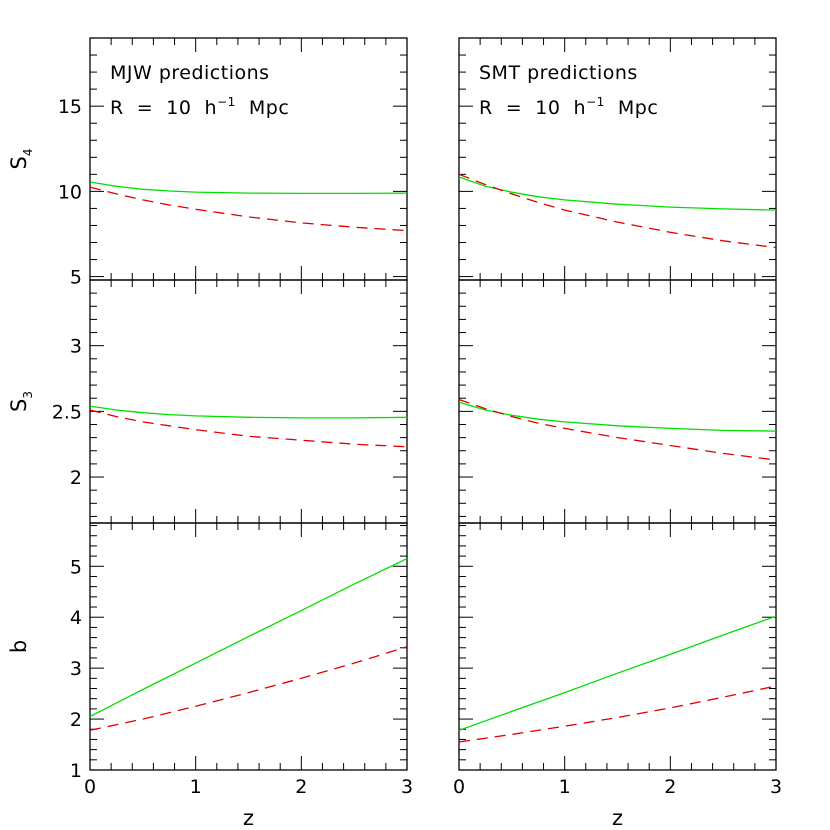  Describe the element at coordinates (248, 401) in the screenshot. I see `panel-frame-r1-c0` at that location.